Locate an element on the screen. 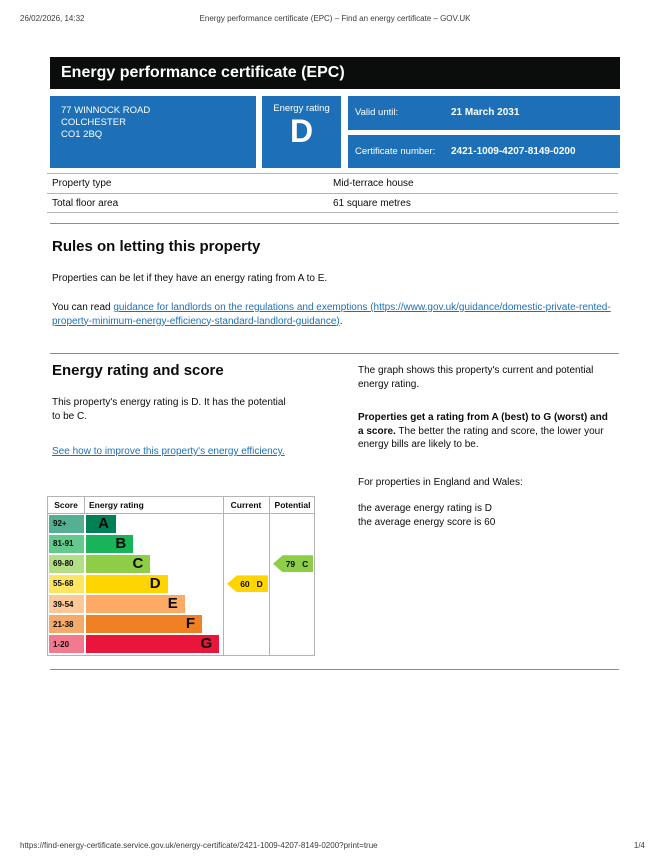  band-bar-f: F is located at coordinates (144, 624).